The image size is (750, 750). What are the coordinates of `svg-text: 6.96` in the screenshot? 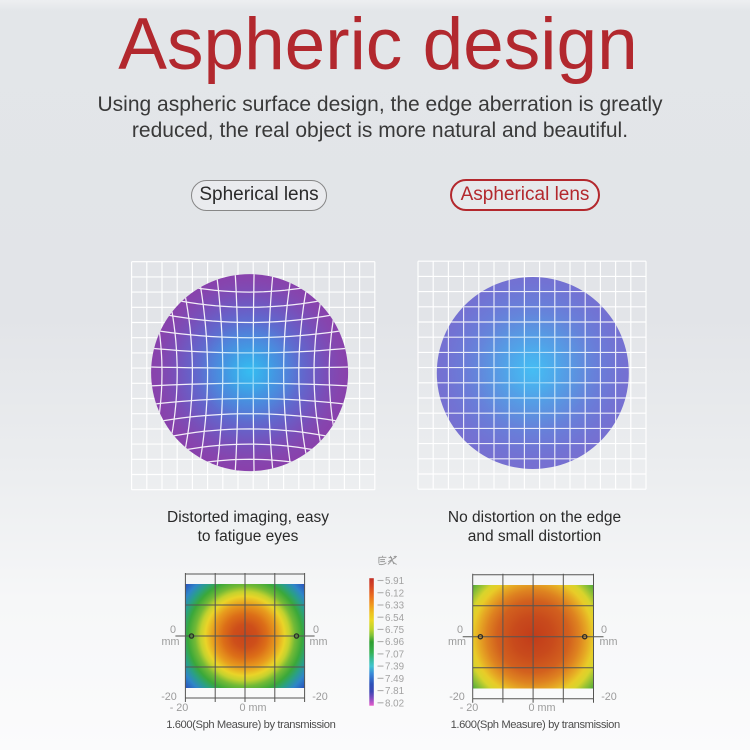 It's located at (395, 642).